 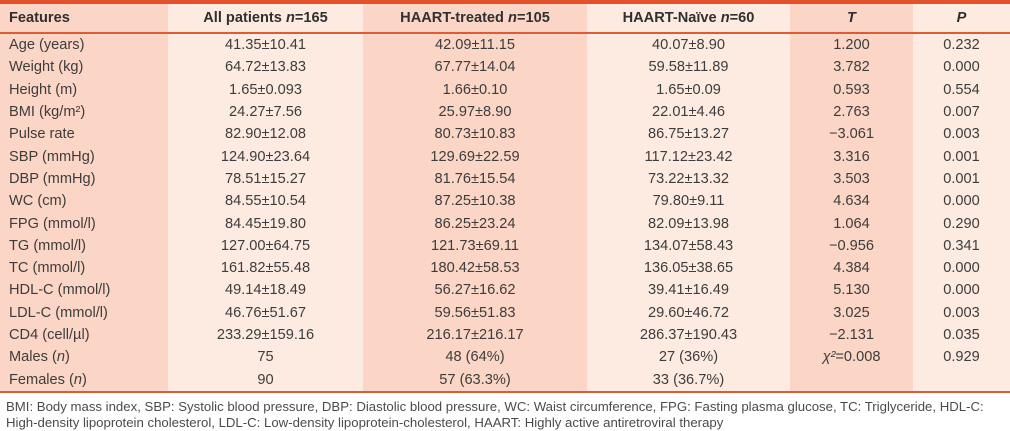 I want to click on feature-cell: Females (n), so click(x=84, y=380).